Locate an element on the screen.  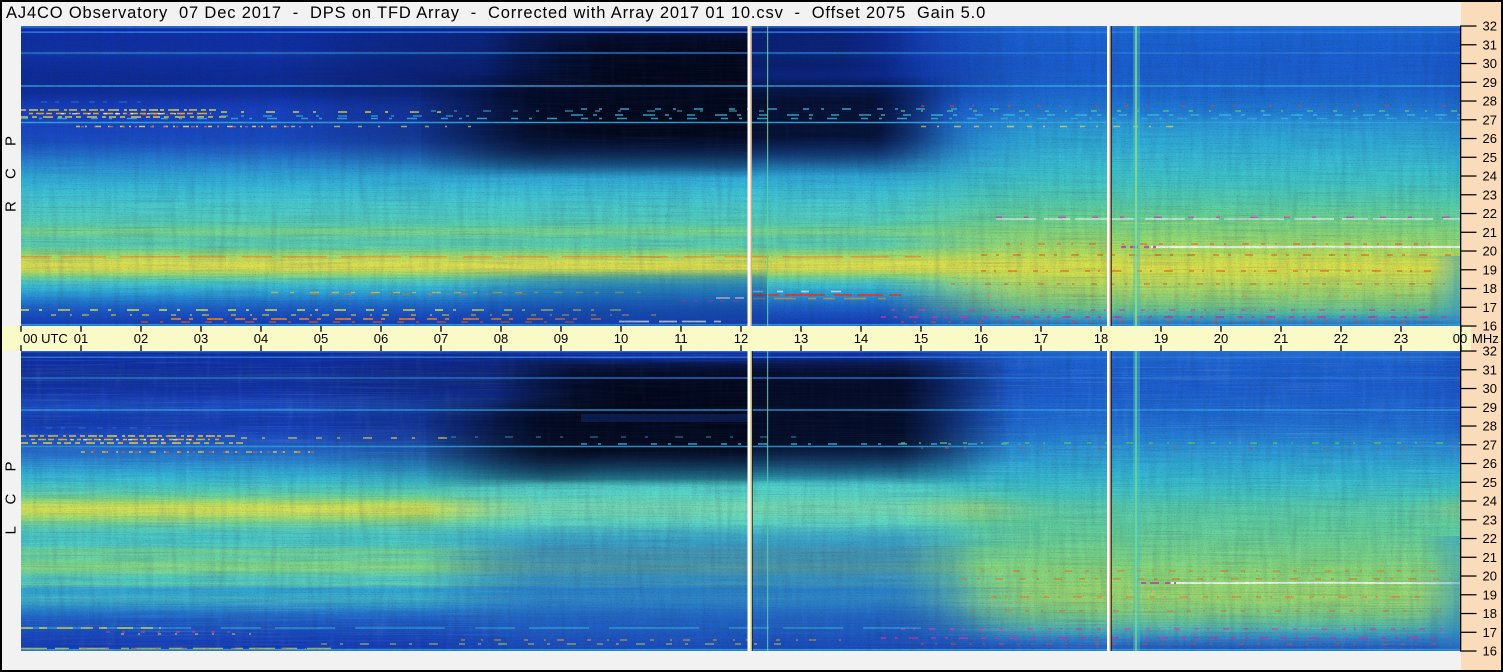
svg-text: 11 is located at coordinates (681, 338).